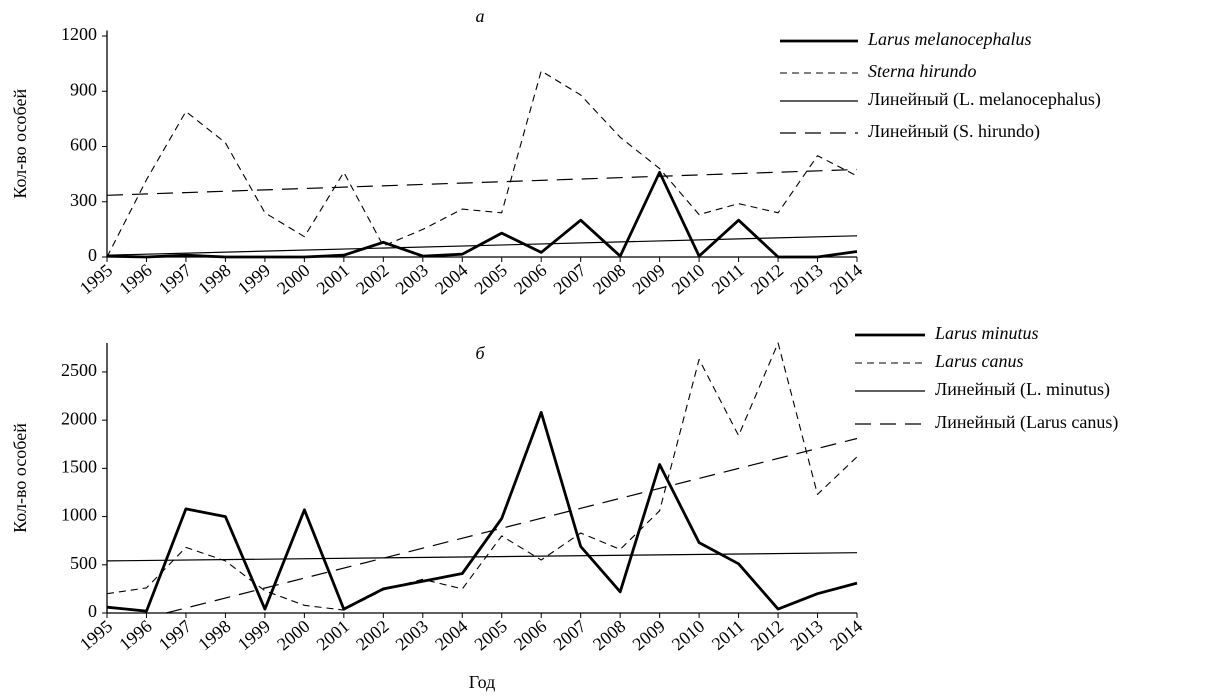 Image resolution: width=1223 pixels, height=700 pixels. What do you see at coordinates (480, 16) in the screenshot?
I see `panel-title: а` at bounding box center [480, 16].